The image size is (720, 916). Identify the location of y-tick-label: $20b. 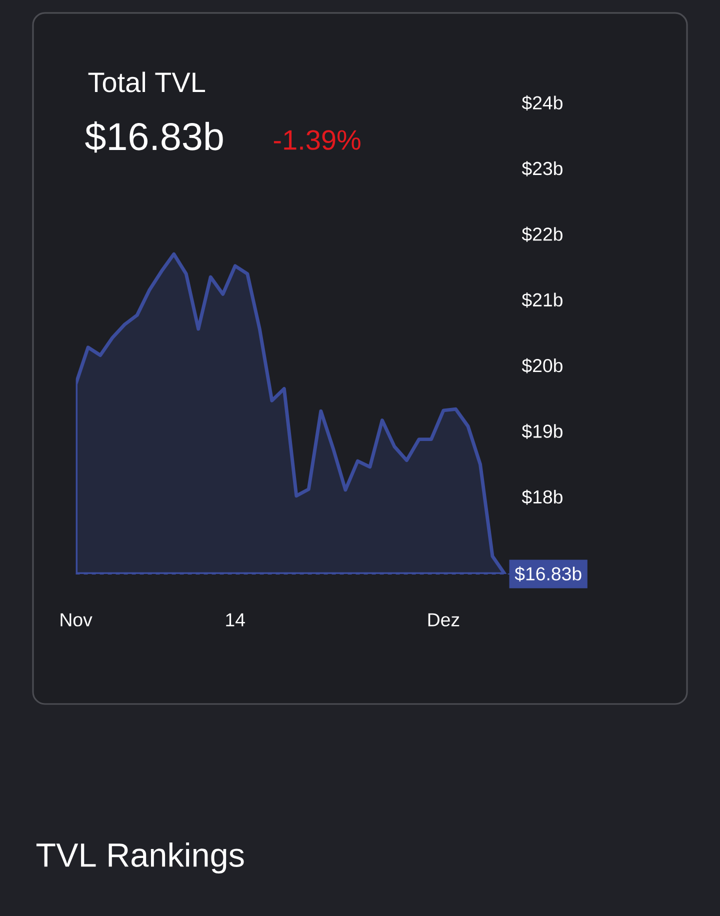
(542, 366).